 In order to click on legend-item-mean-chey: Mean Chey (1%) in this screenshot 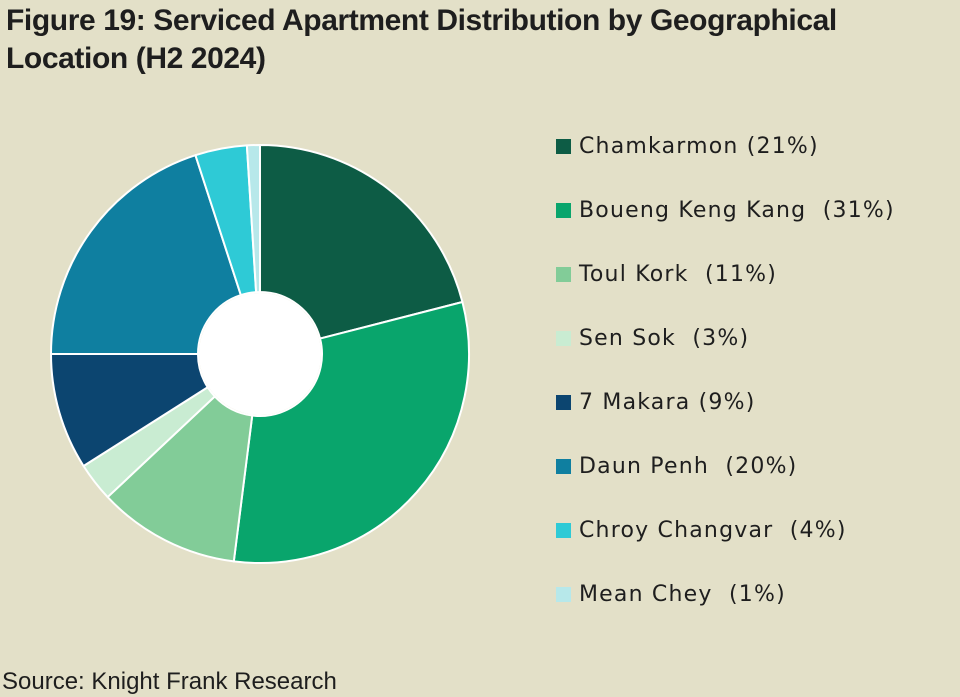, I will do `click(671, 594)`.